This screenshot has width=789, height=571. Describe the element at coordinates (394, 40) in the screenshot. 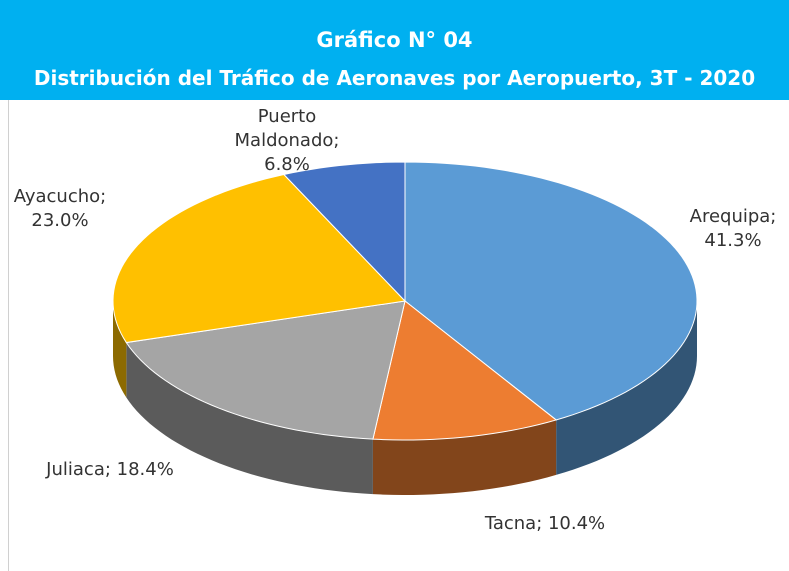

I see `chart-title: Gráfico N° 04` at that location.